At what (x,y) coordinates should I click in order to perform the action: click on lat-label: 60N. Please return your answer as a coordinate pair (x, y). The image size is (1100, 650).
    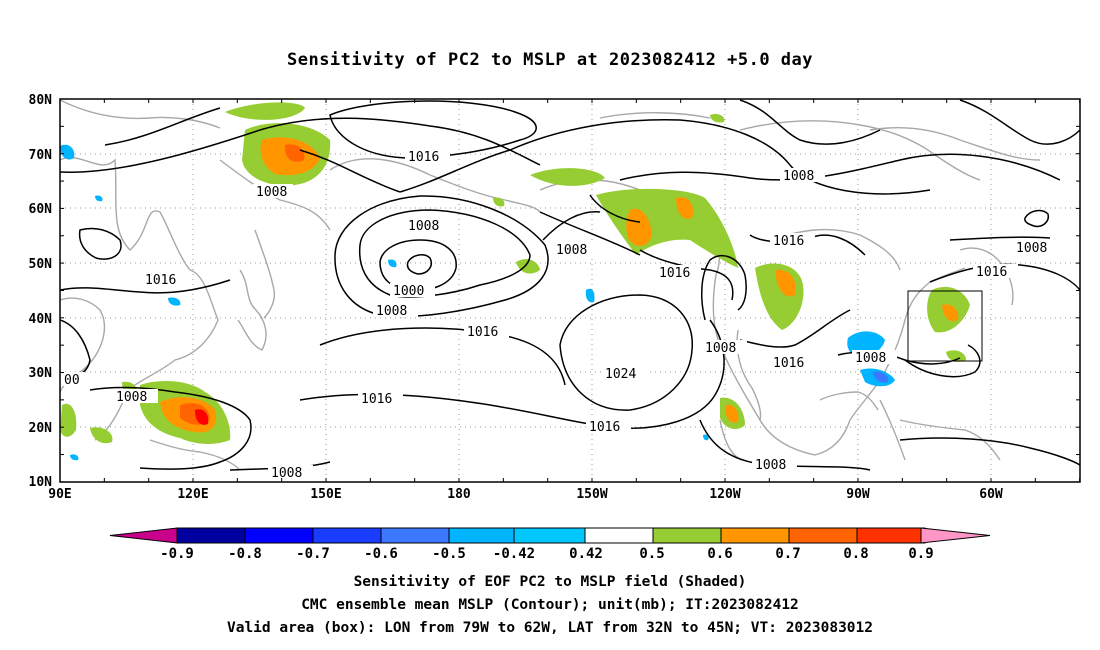
    Looking at the image, I should click on (41, 209).